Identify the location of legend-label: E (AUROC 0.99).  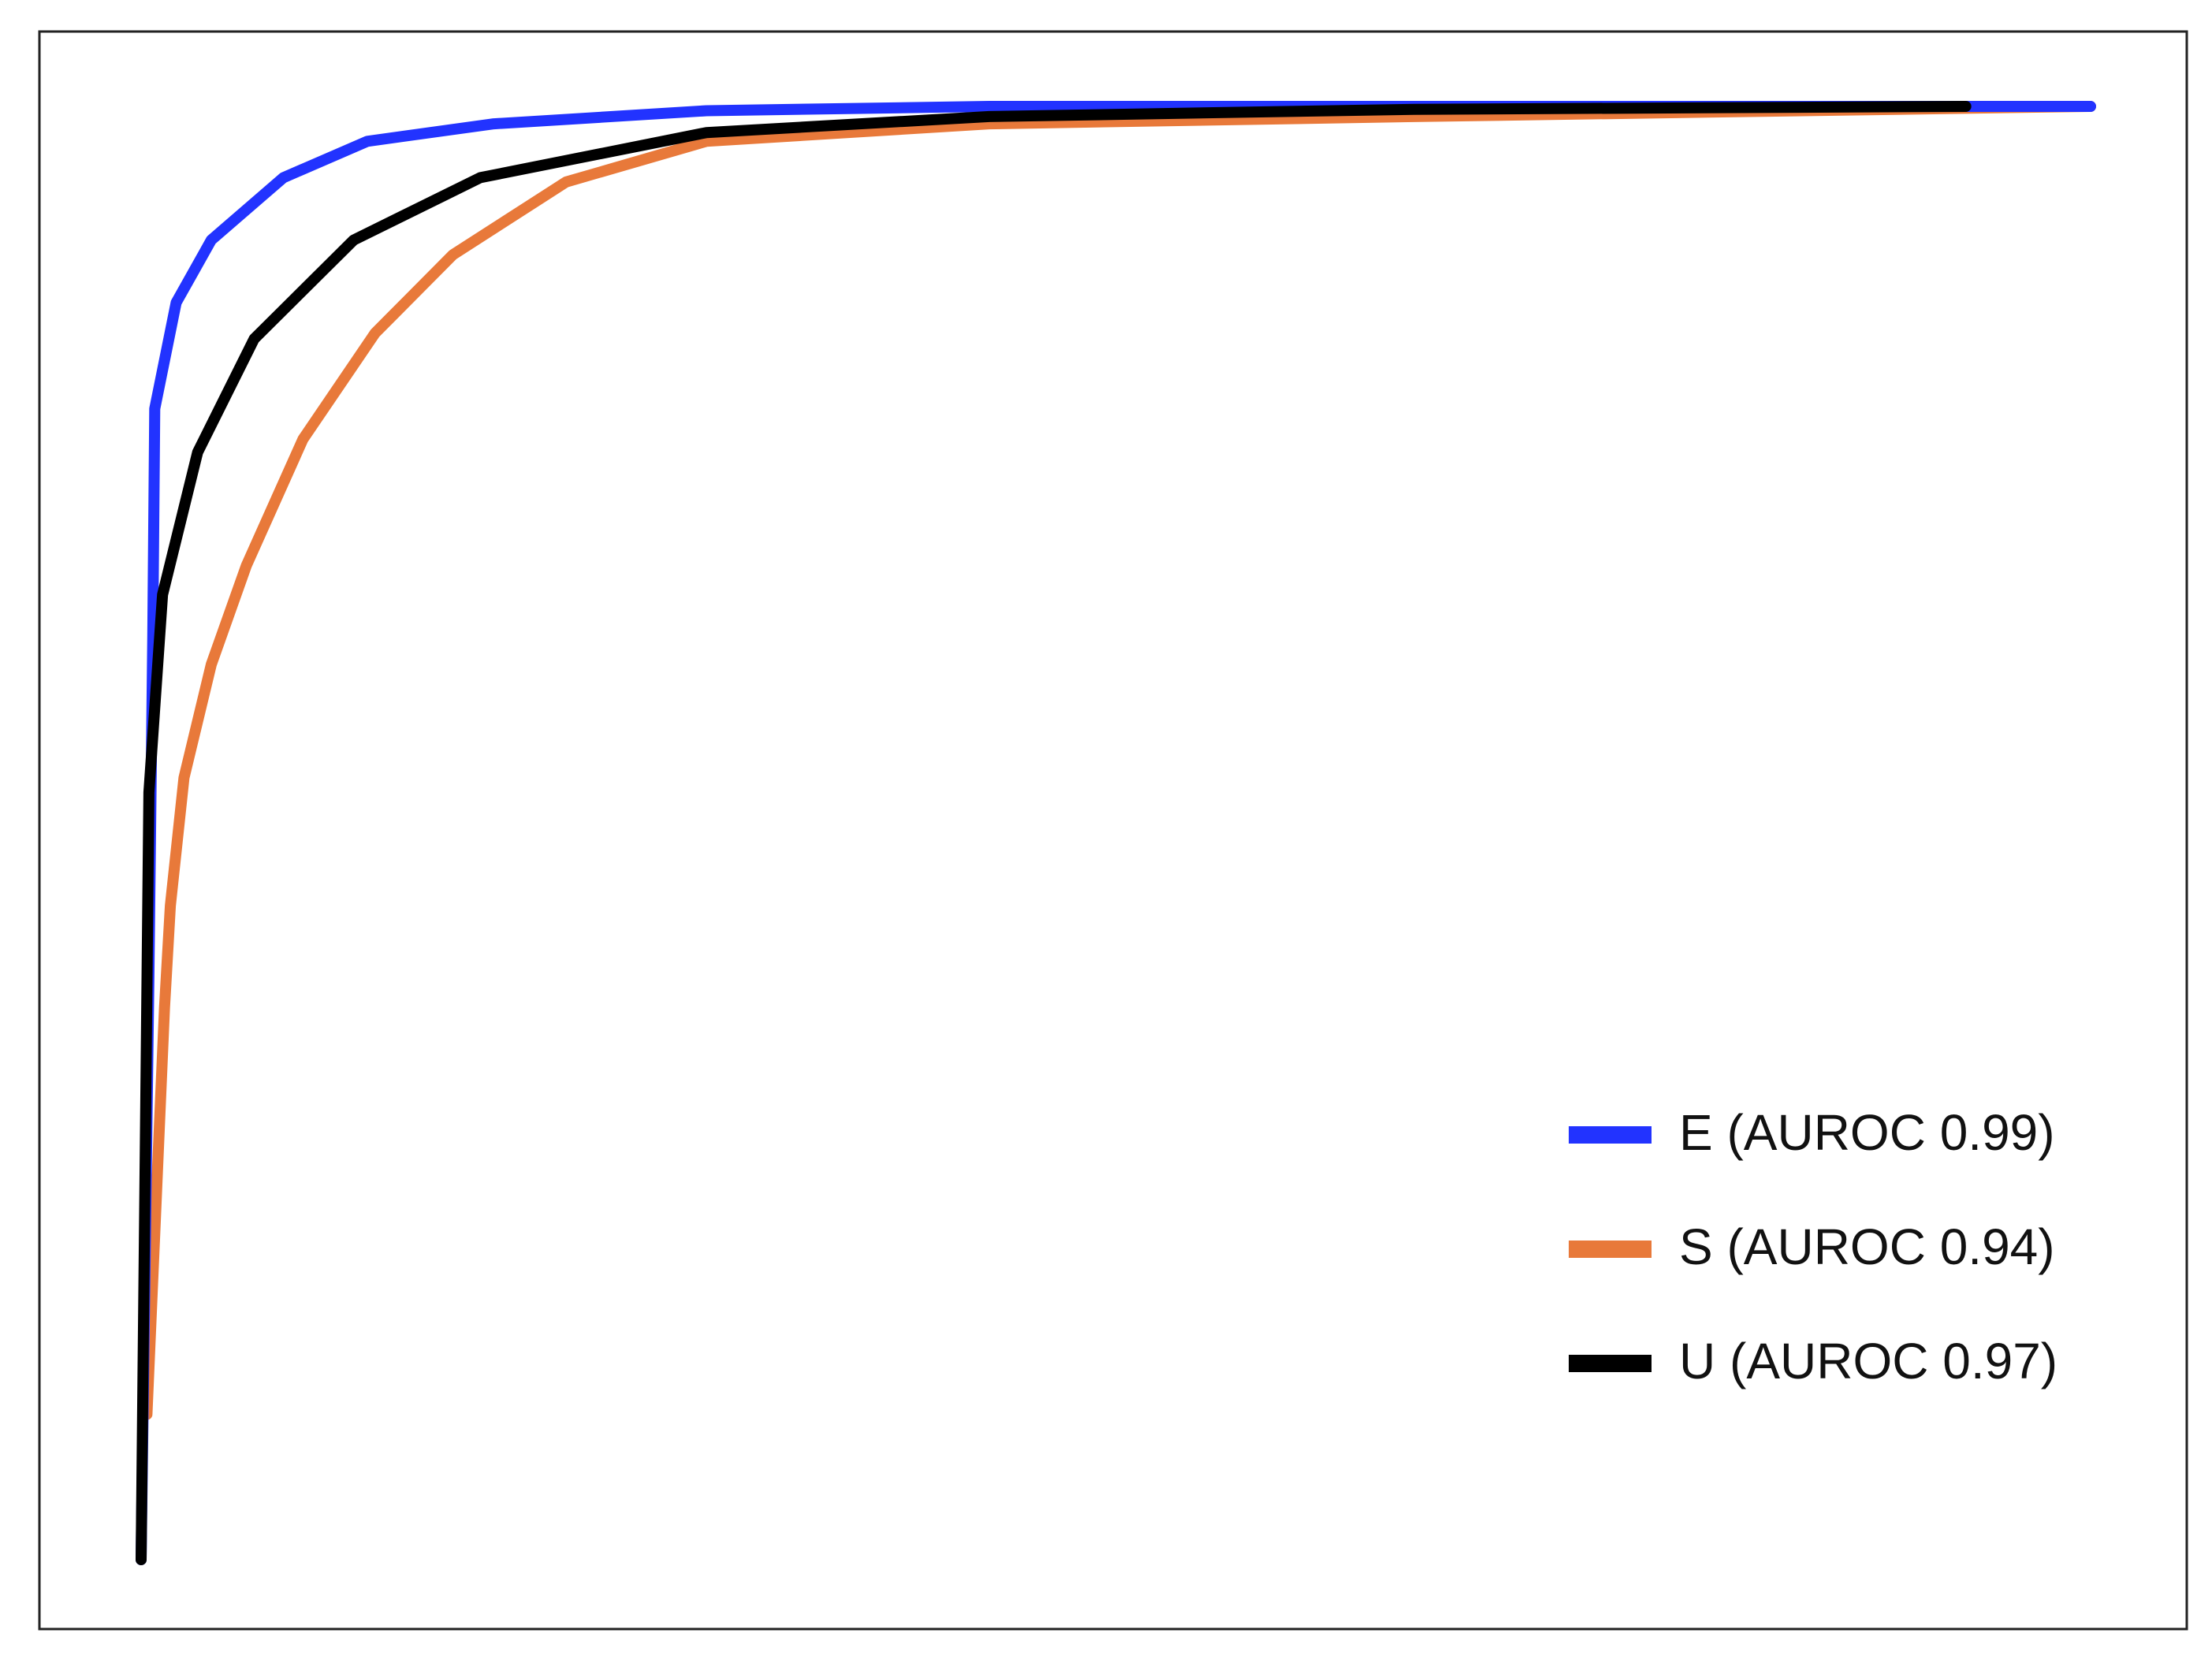
(1867, 1132).